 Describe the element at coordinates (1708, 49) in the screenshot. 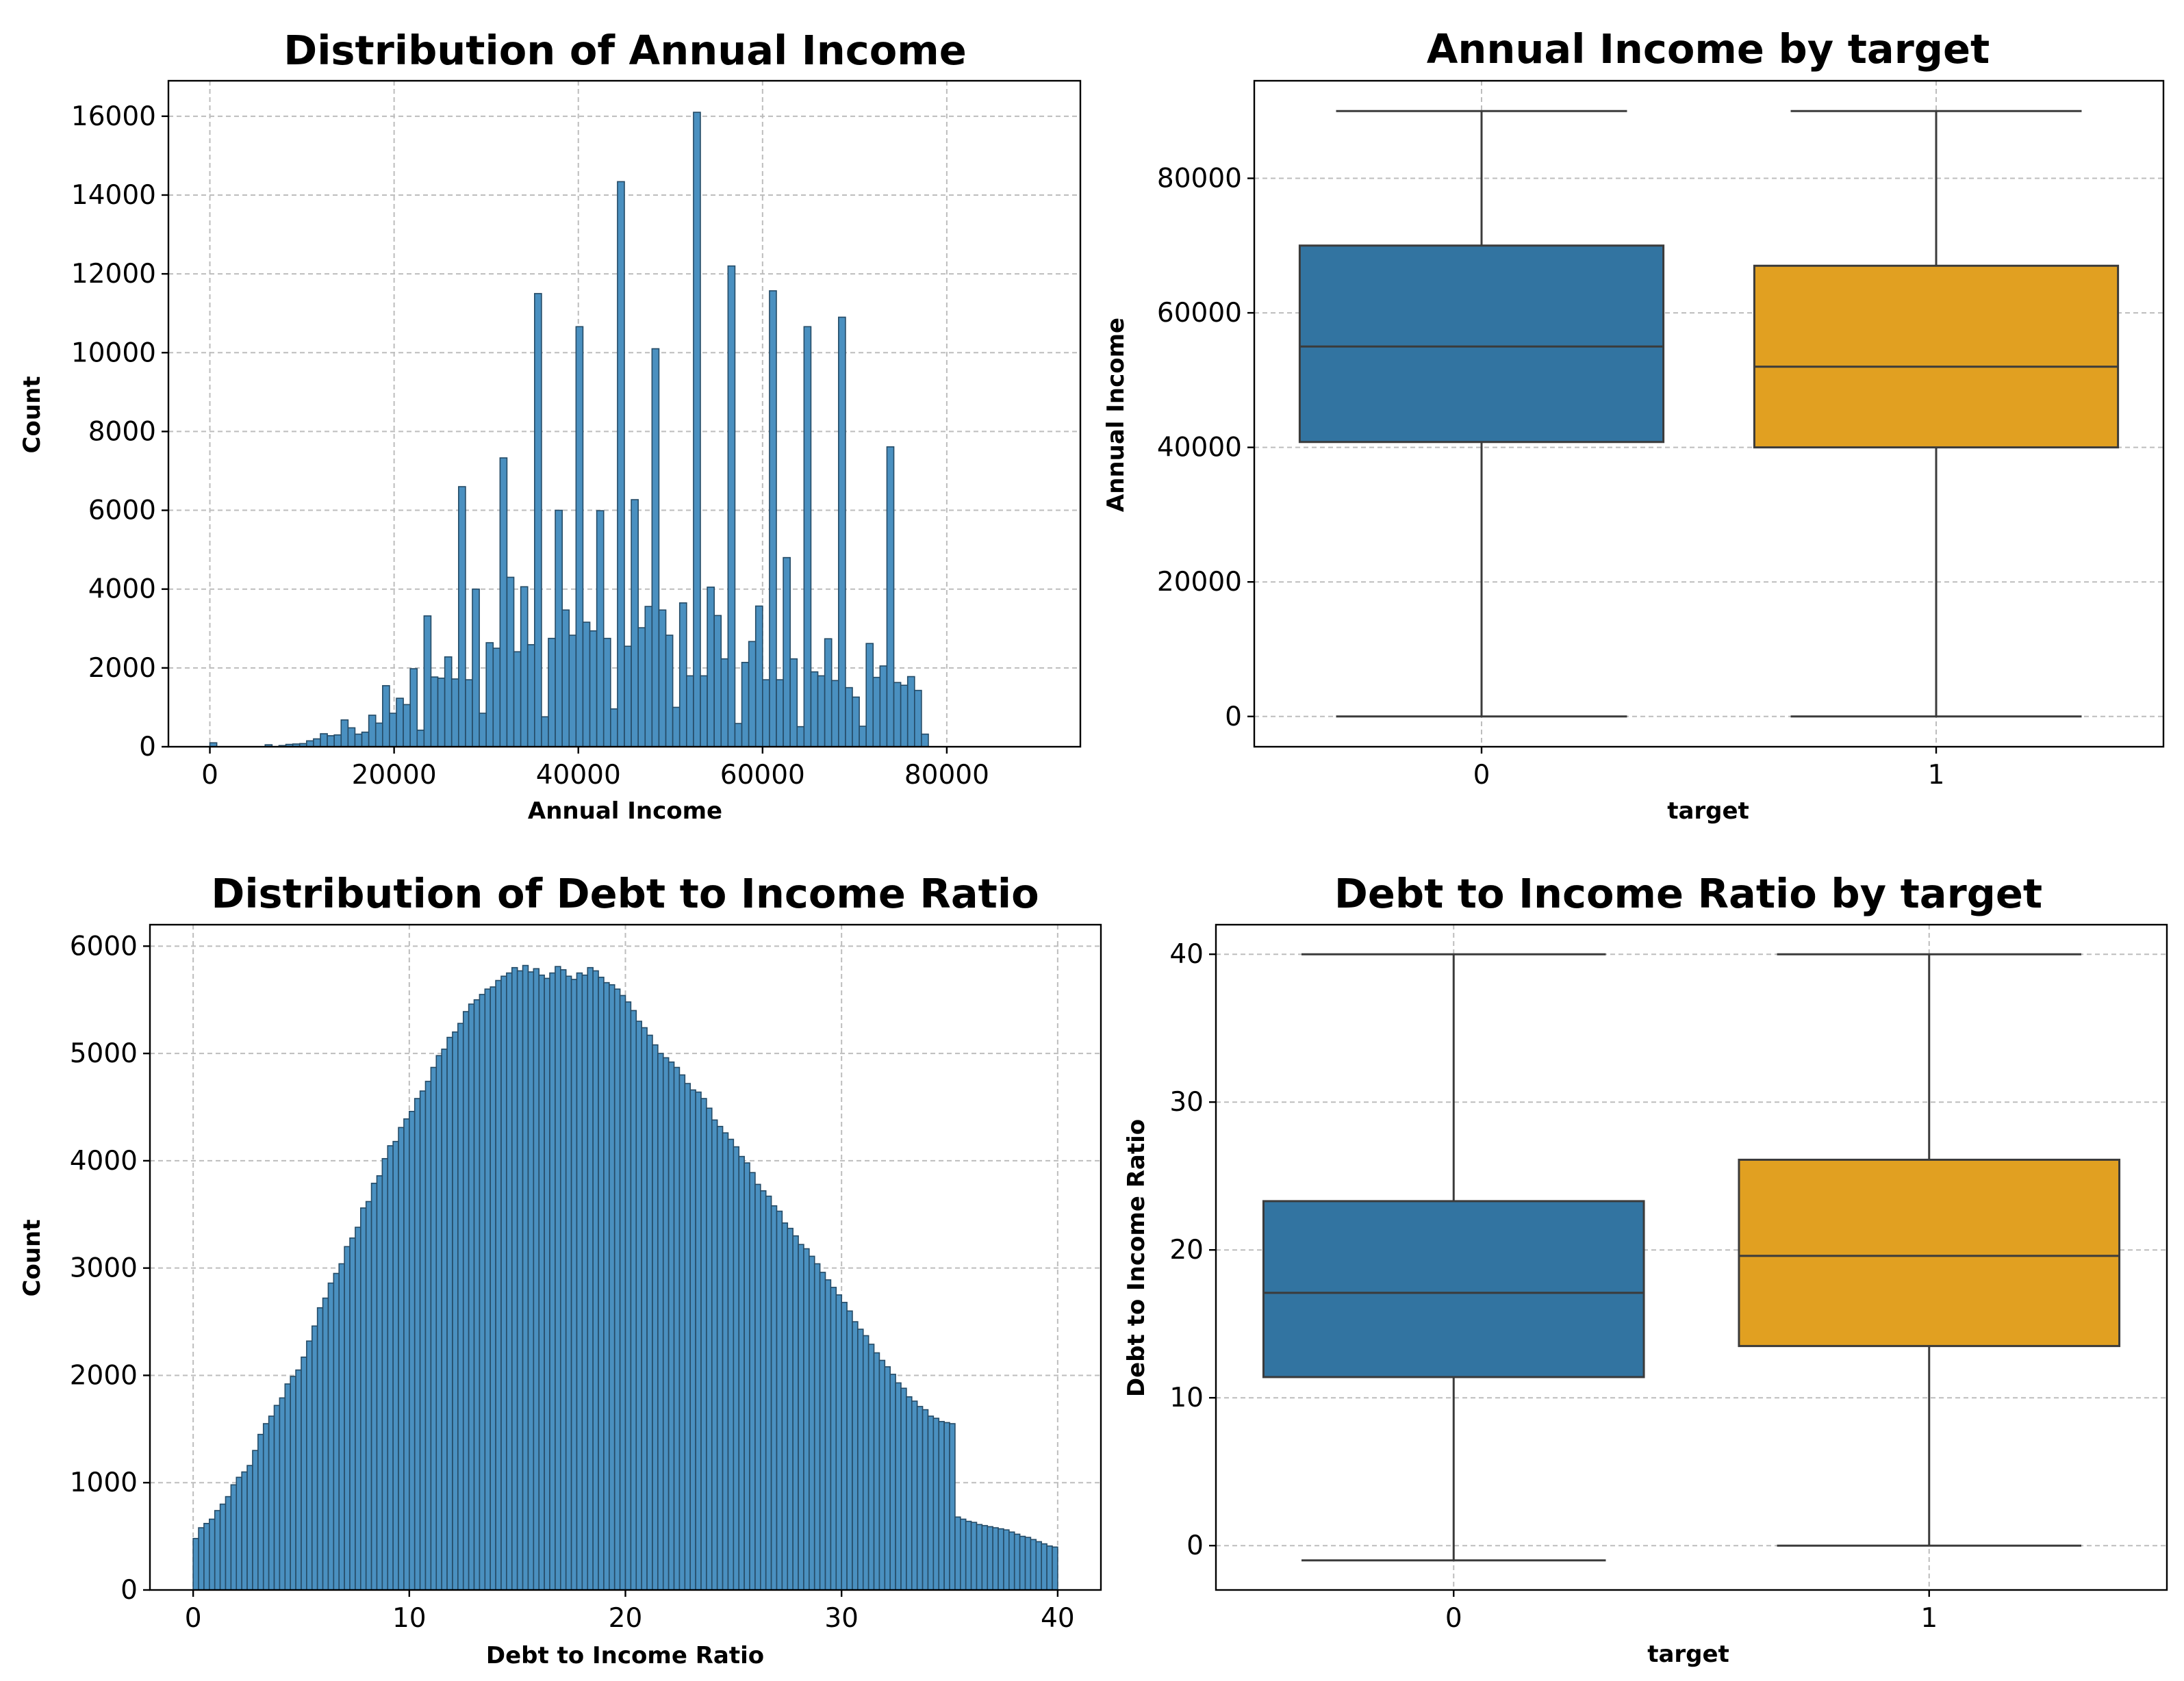

I see `chart-title: Annual Income by target` at that location.